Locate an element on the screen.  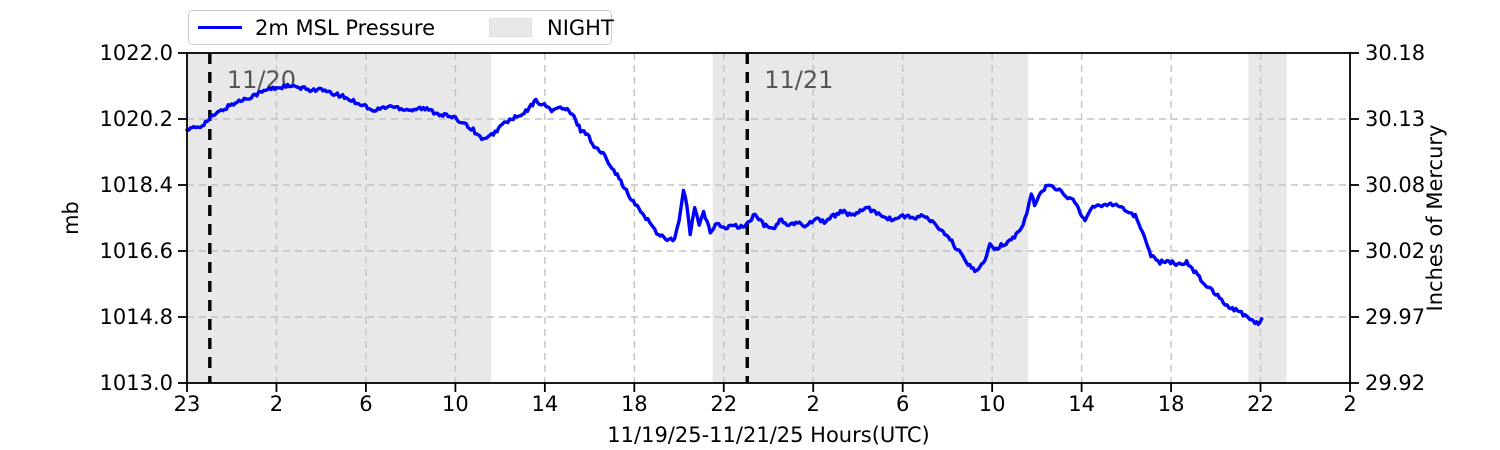
legend: 2m MSL Pressure NIGHT is located at coordinates (401, 27).